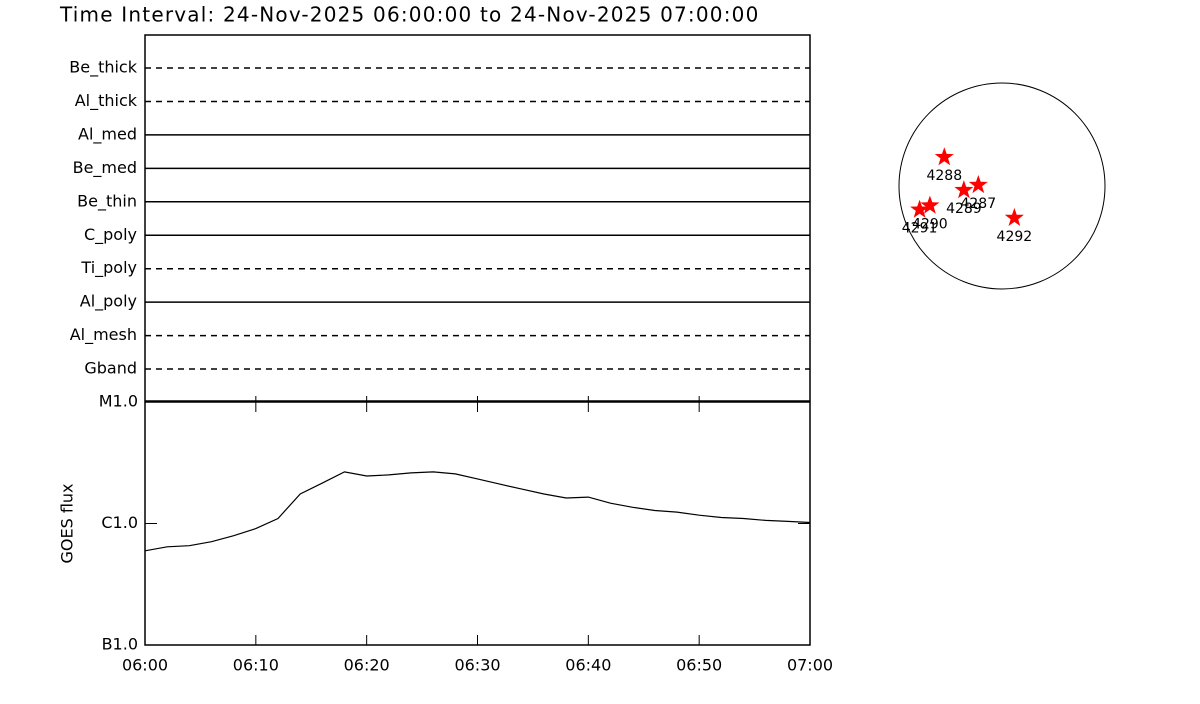  Describe the element at coordinates (119, 522) in the screenshot. I see `y-tick-label: C1.0` at that location.